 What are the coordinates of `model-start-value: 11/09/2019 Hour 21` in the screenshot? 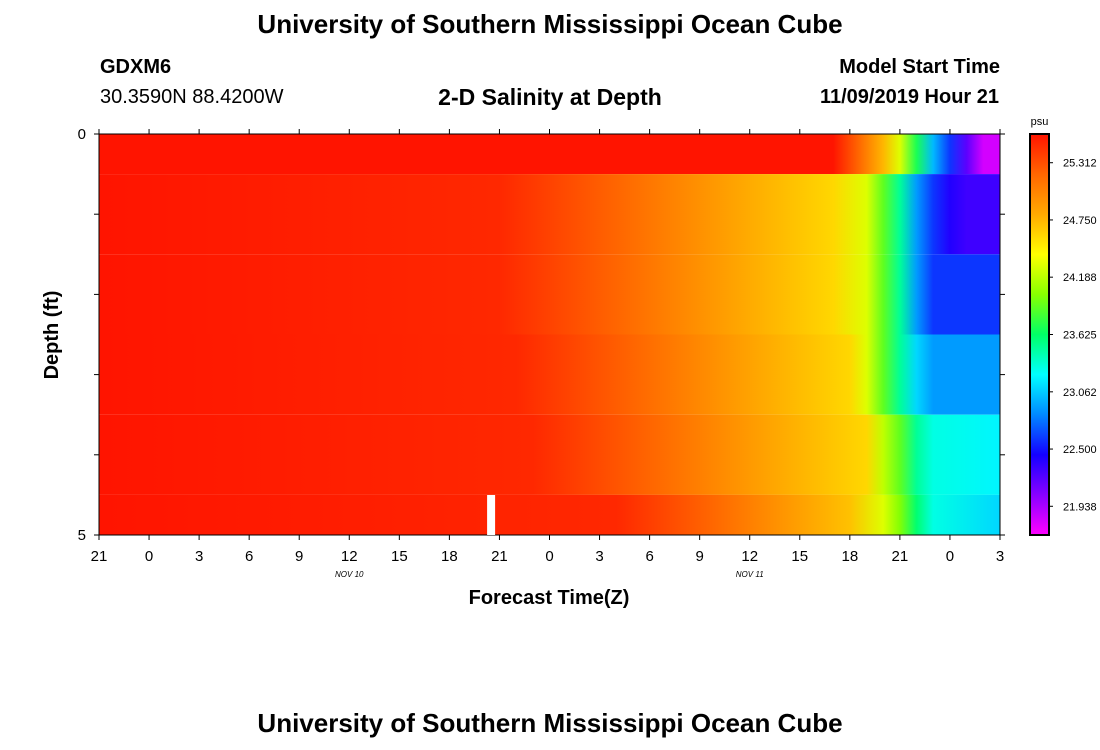 It's located at (909, 97).